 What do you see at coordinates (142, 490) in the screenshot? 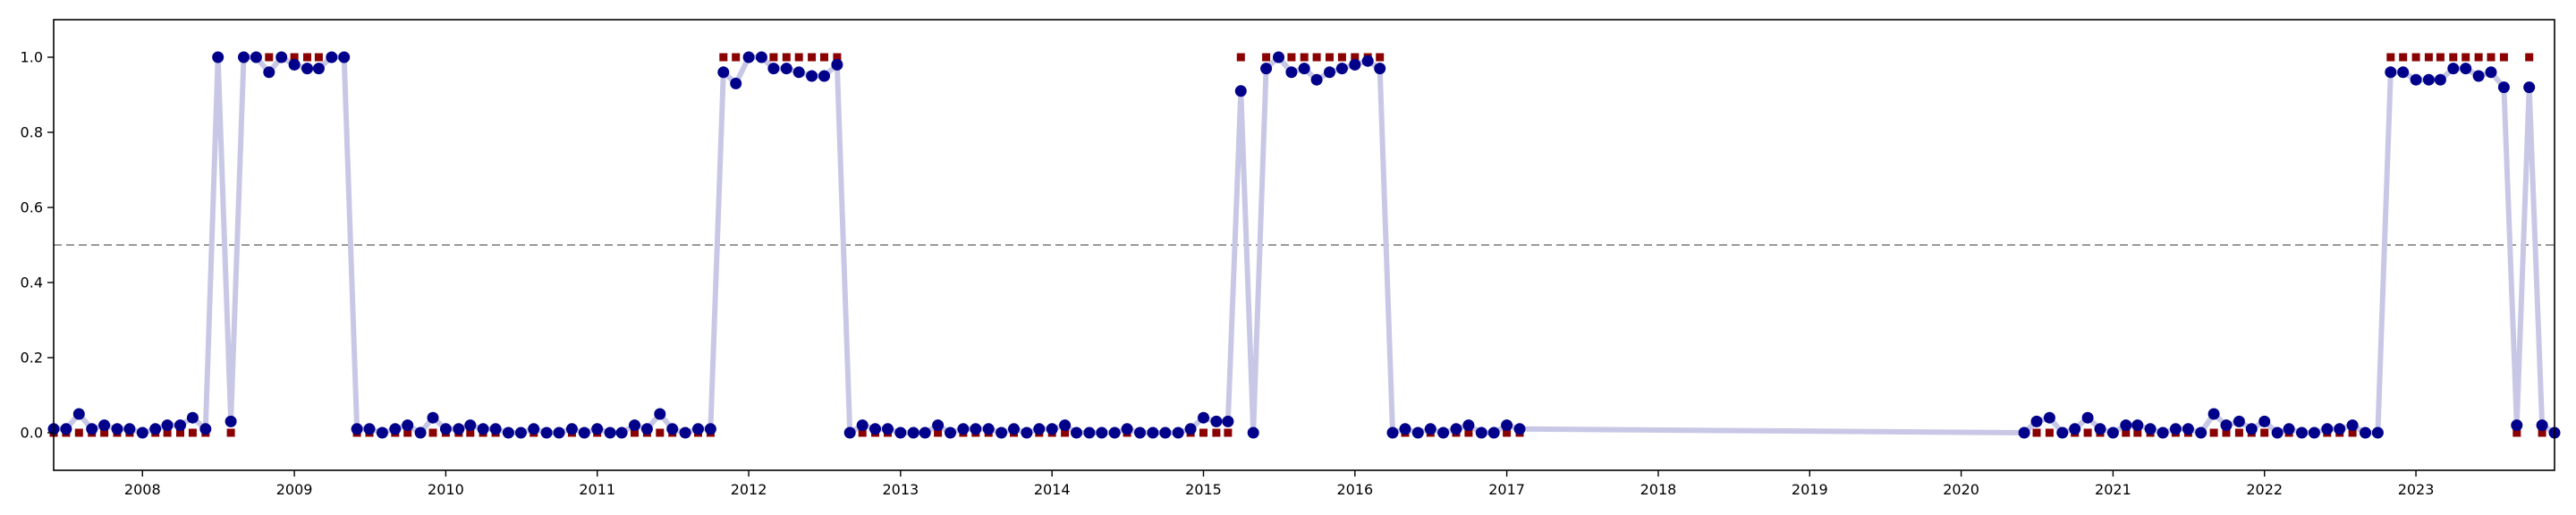
I see `x-tick-label: 2008` at bounding box center [142, 490].